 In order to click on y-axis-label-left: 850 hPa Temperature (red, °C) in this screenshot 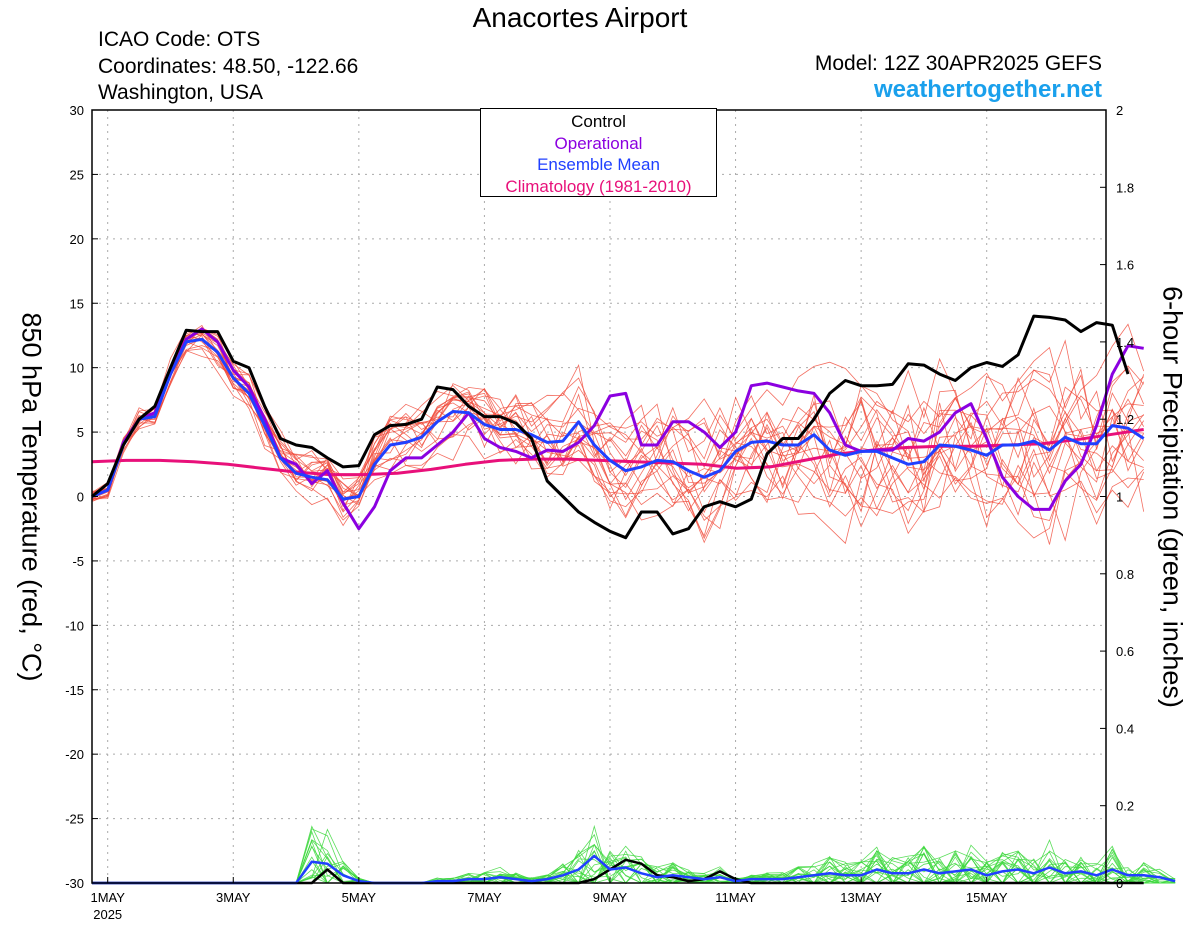, I will do `click(31, 497)`.